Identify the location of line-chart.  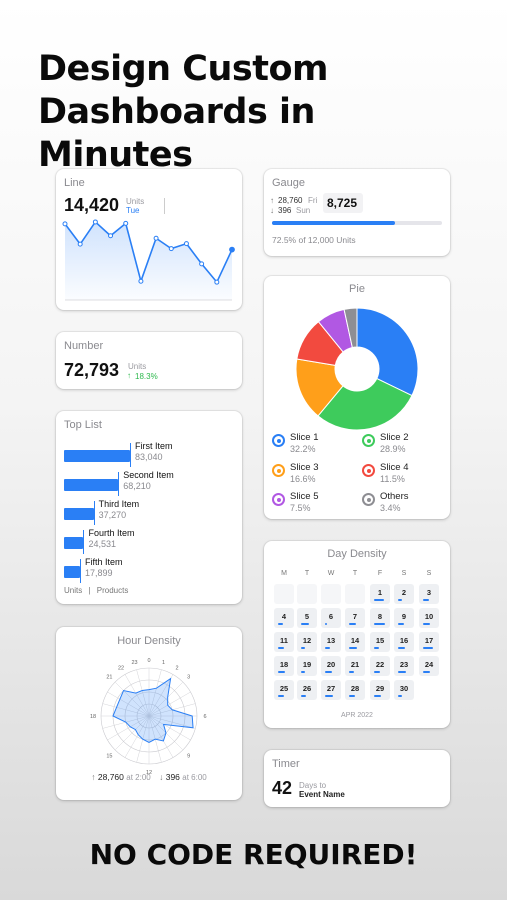
(148, 260).